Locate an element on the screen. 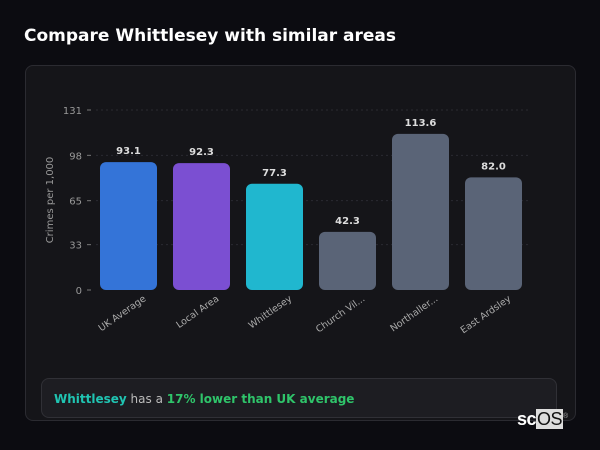 The height and width of the screenshot is (450, 600). x-tick-label: Whittlesey is located at coordinates (271, 312).